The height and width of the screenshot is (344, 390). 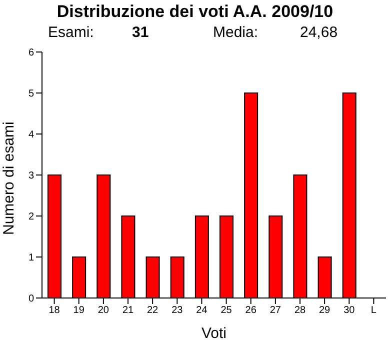 I want to click on x-tick-label: 24, so click(x=202, y=310).